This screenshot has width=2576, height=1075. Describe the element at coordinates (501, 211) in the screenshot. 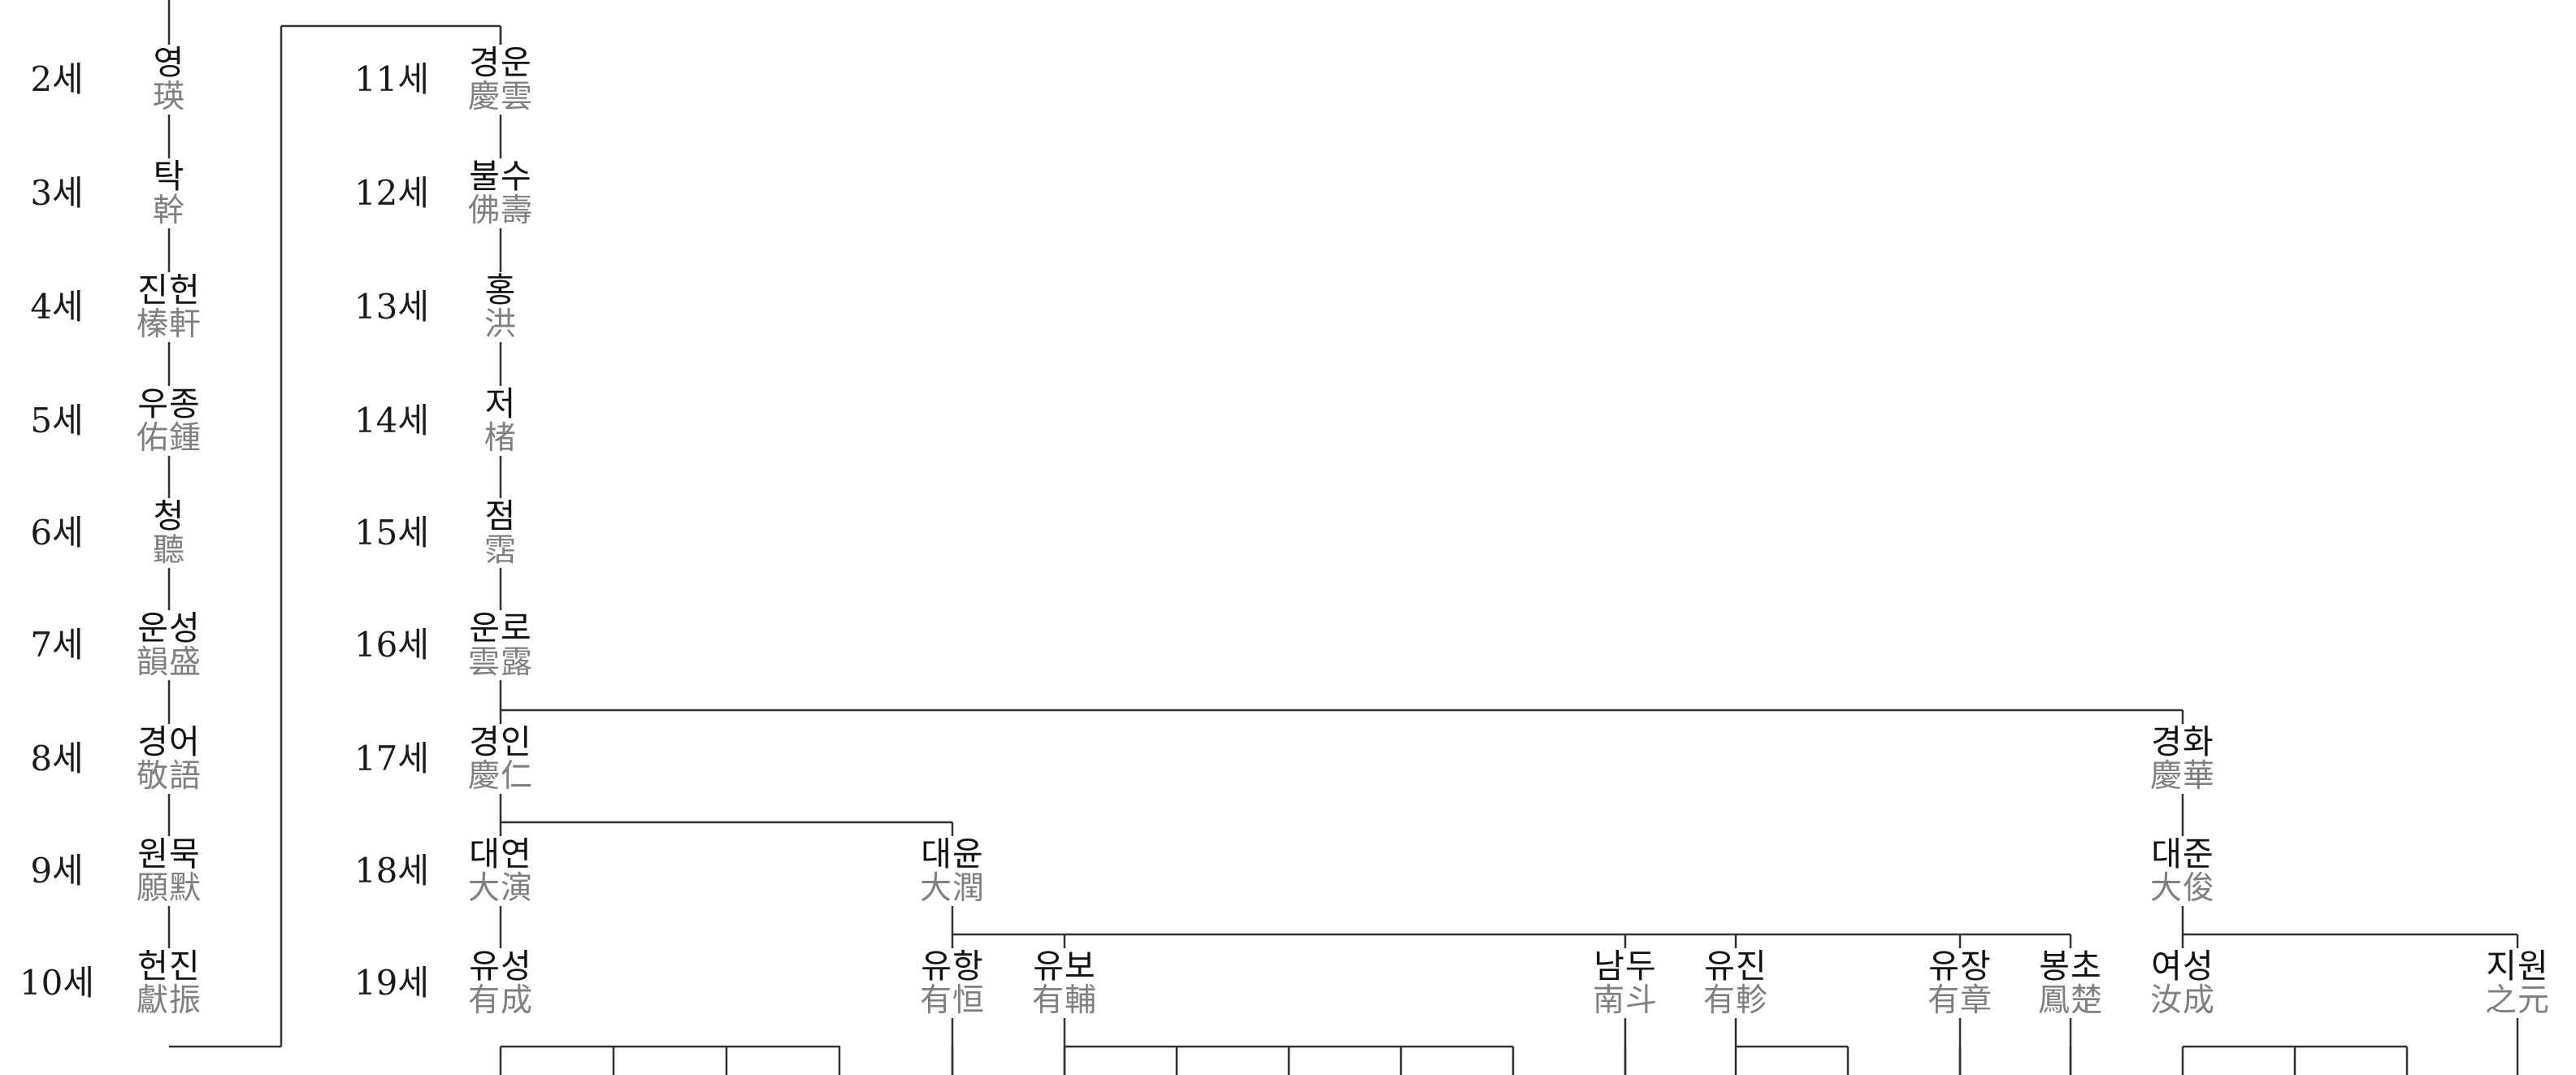

I see `person-name-hanja: 佛壽` at that location.